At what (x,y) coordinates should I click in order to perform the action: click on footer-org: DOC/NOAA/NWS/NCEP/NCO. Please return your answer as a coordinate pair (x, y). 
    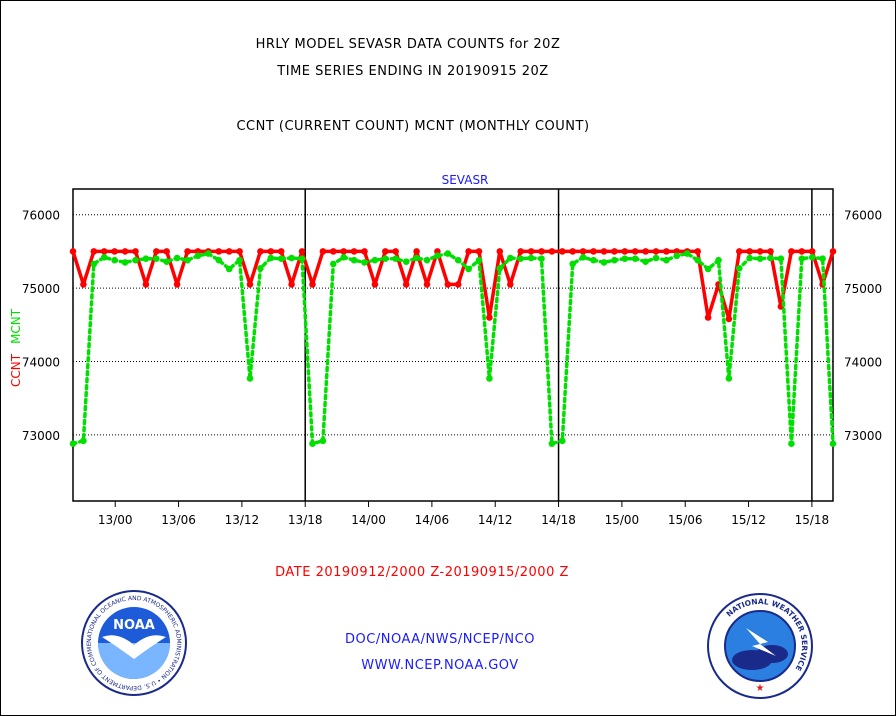
    Looking at the image, I should click on (440, 639).